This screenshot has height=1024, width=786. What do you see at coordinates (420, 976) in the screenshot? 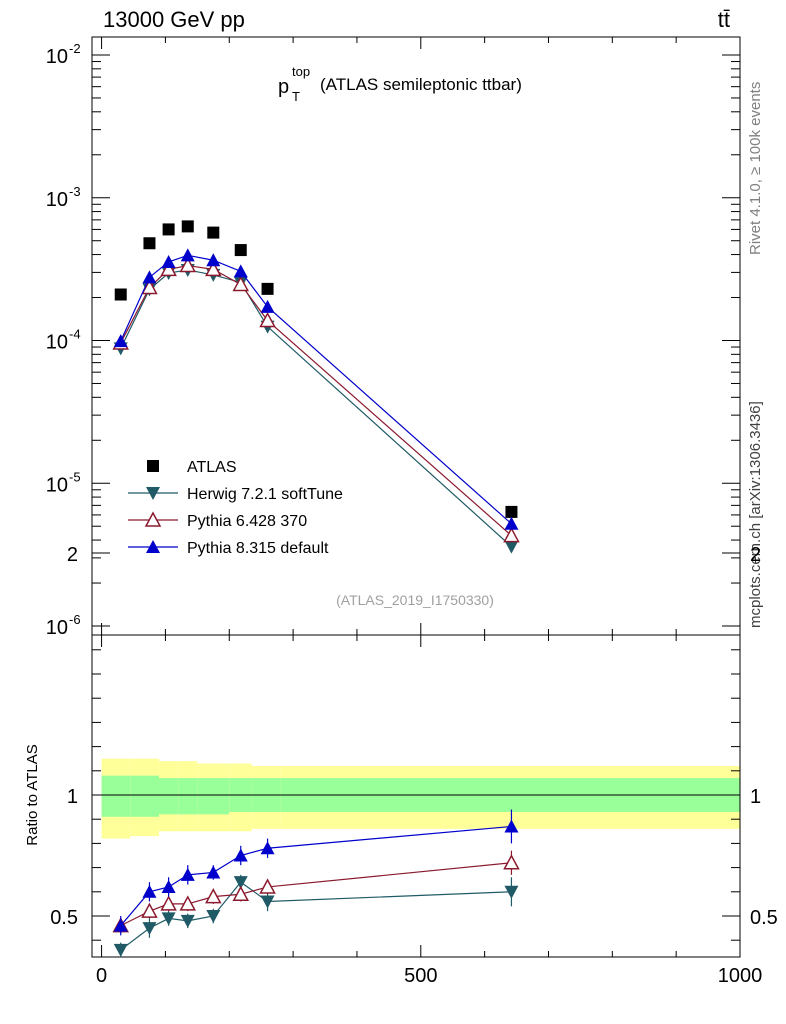
I see `x-tick-label: 500` at bounding box center [420, 976].